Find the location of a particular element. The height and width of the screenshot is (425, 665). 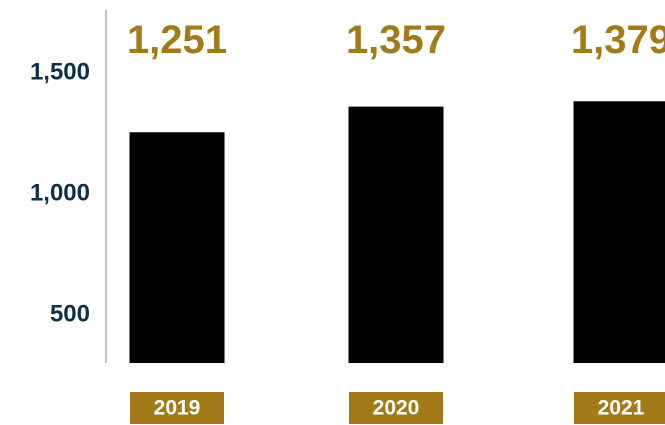

category-label: 2020 is located at coordinates (396, 408).